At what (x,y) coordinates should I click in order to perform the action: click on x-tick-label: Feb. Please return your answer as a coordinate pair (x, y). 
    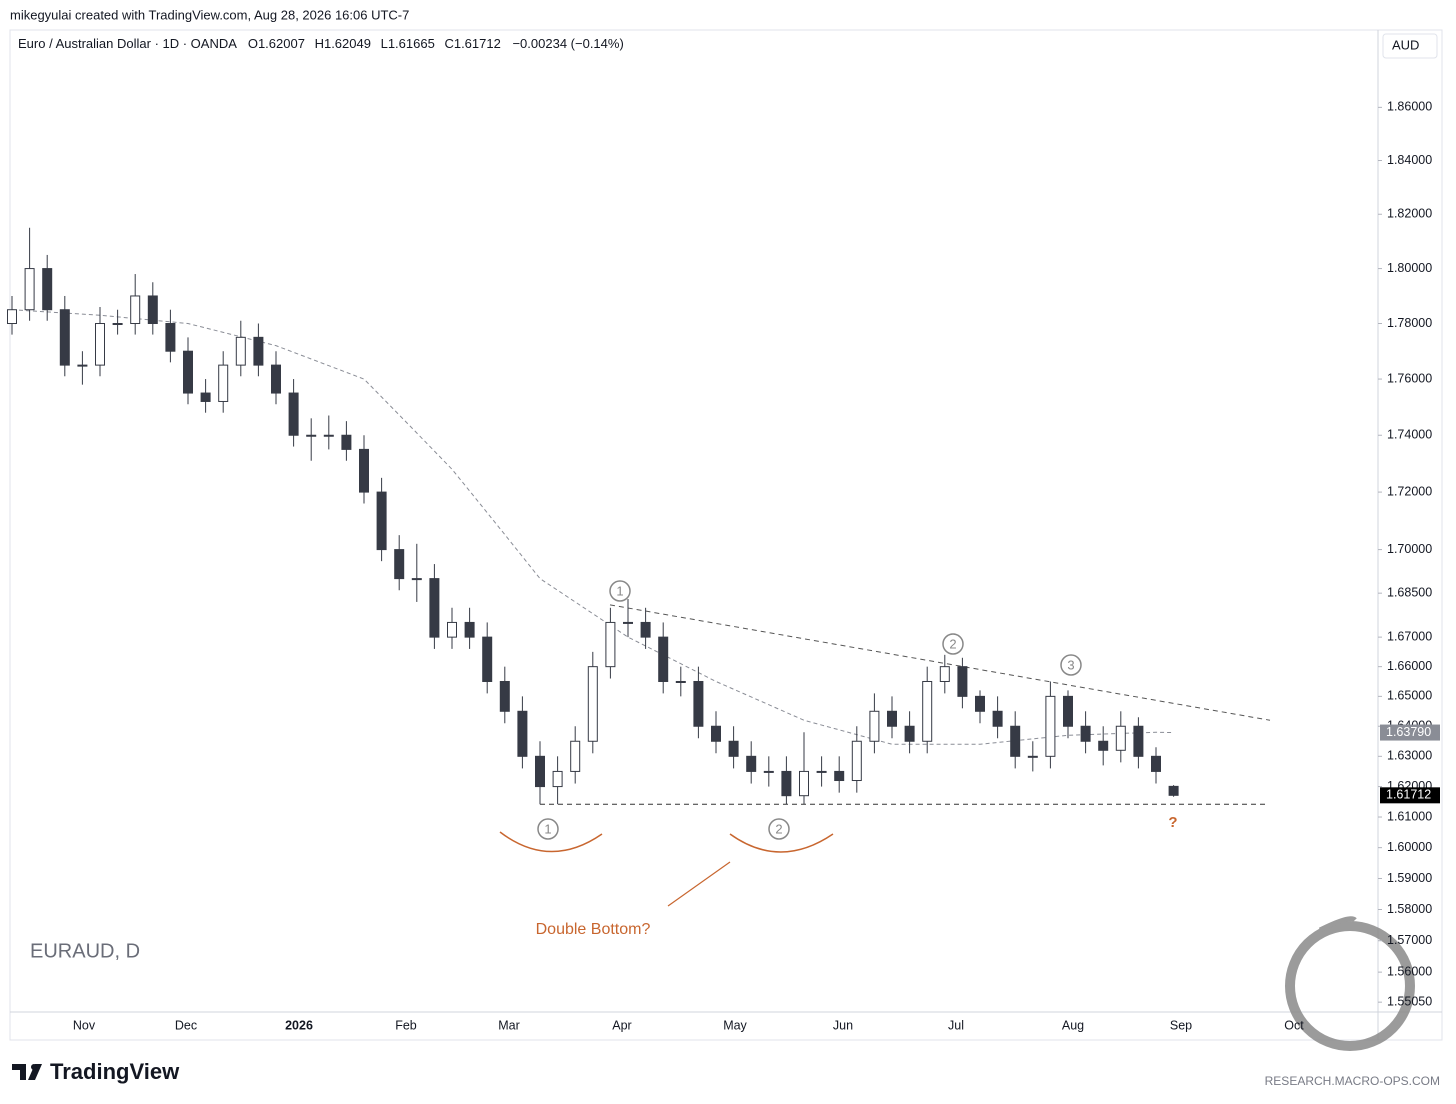
    Looking at the image, I should click on (406, 1025).